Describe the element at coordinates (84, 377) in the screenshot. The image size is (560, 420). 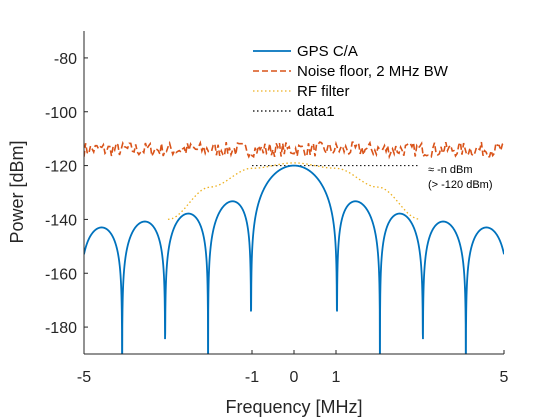
I see `x-tick-label: -5` at that location.